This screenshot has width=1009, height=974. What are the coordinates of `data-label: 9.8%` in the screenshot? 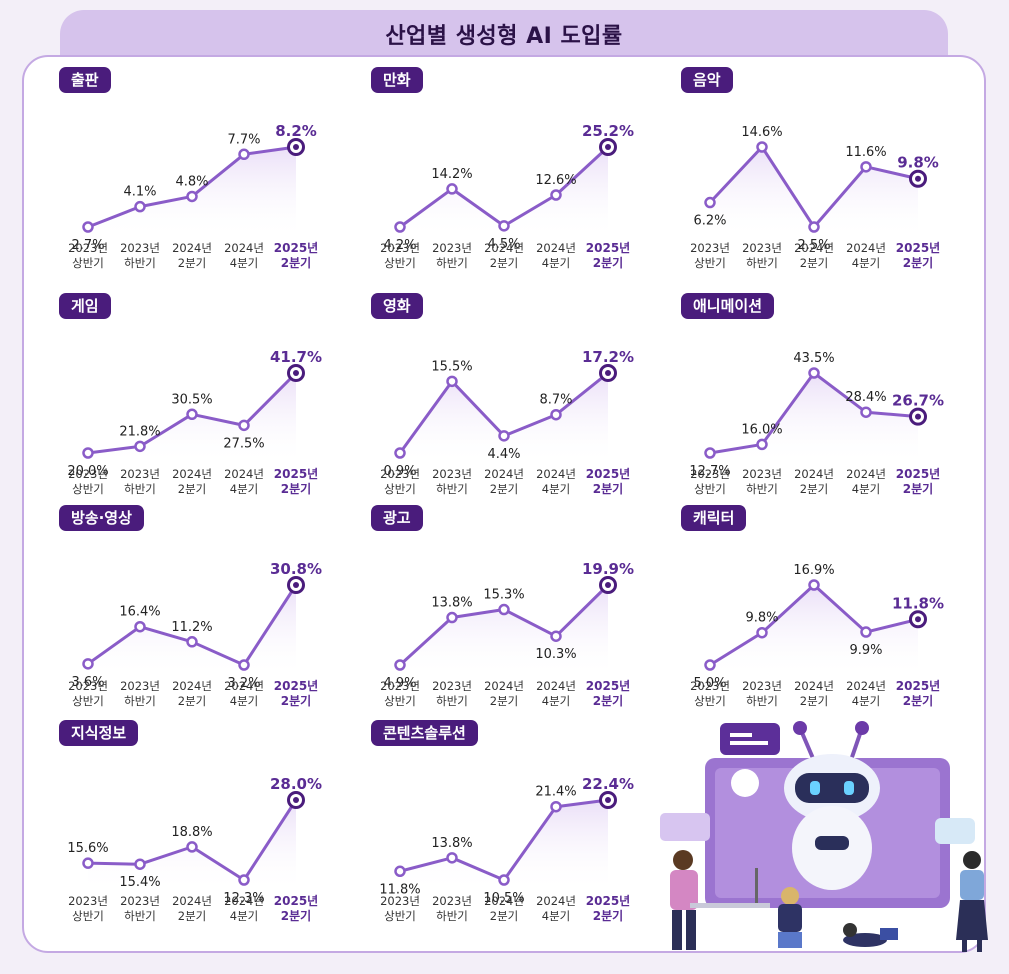 It's located at (761, 618).